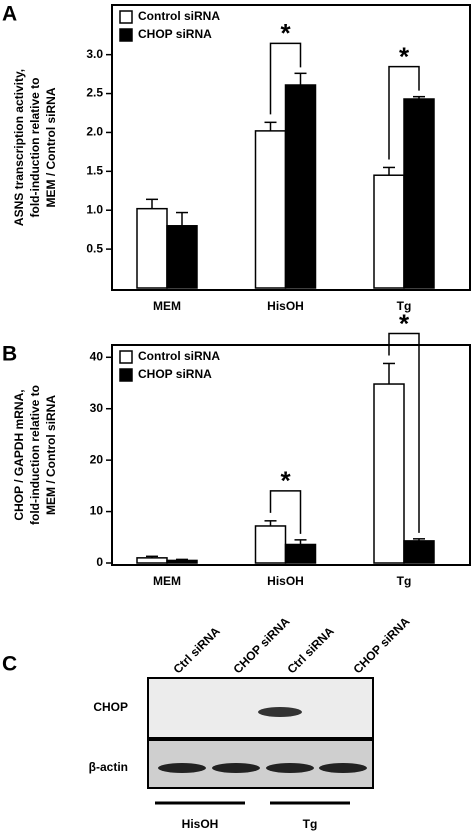 The height and width of the screenshot is (835, 475). Describe the element at coordinates (9, 354) in the screenshot. I see `panel-label: B` at that location.